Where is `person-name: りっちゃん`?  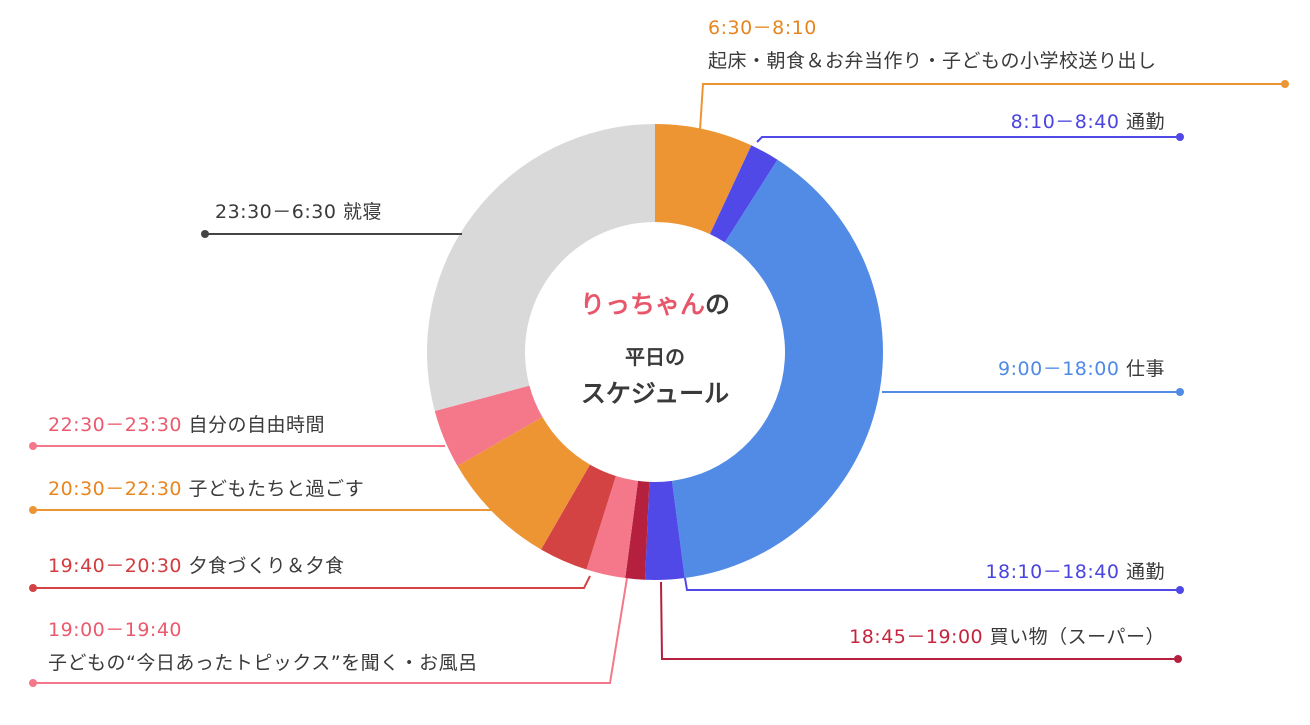
person-name: りっちゃん is located at coordinates (642, 304).